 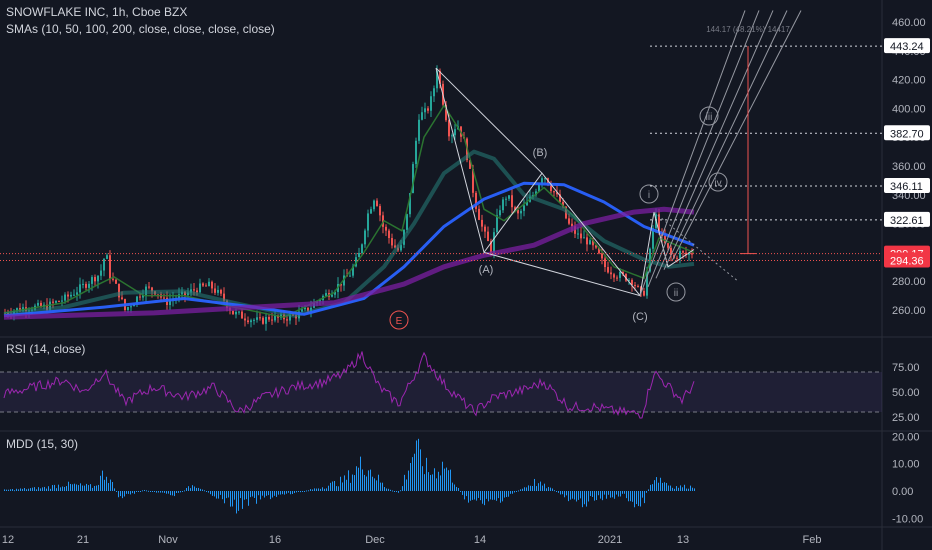 What do you see at coordinates (610, 540) in the screenshot?
I see `time-tick-label: 2021` at bounding box center [610, 540].